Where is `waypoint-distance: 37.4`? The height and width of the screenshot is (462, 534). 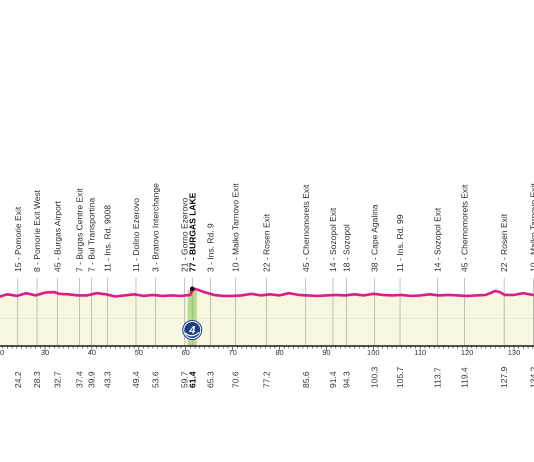
waypoint-distance: 37.4 is located at coordinates (80, 379).